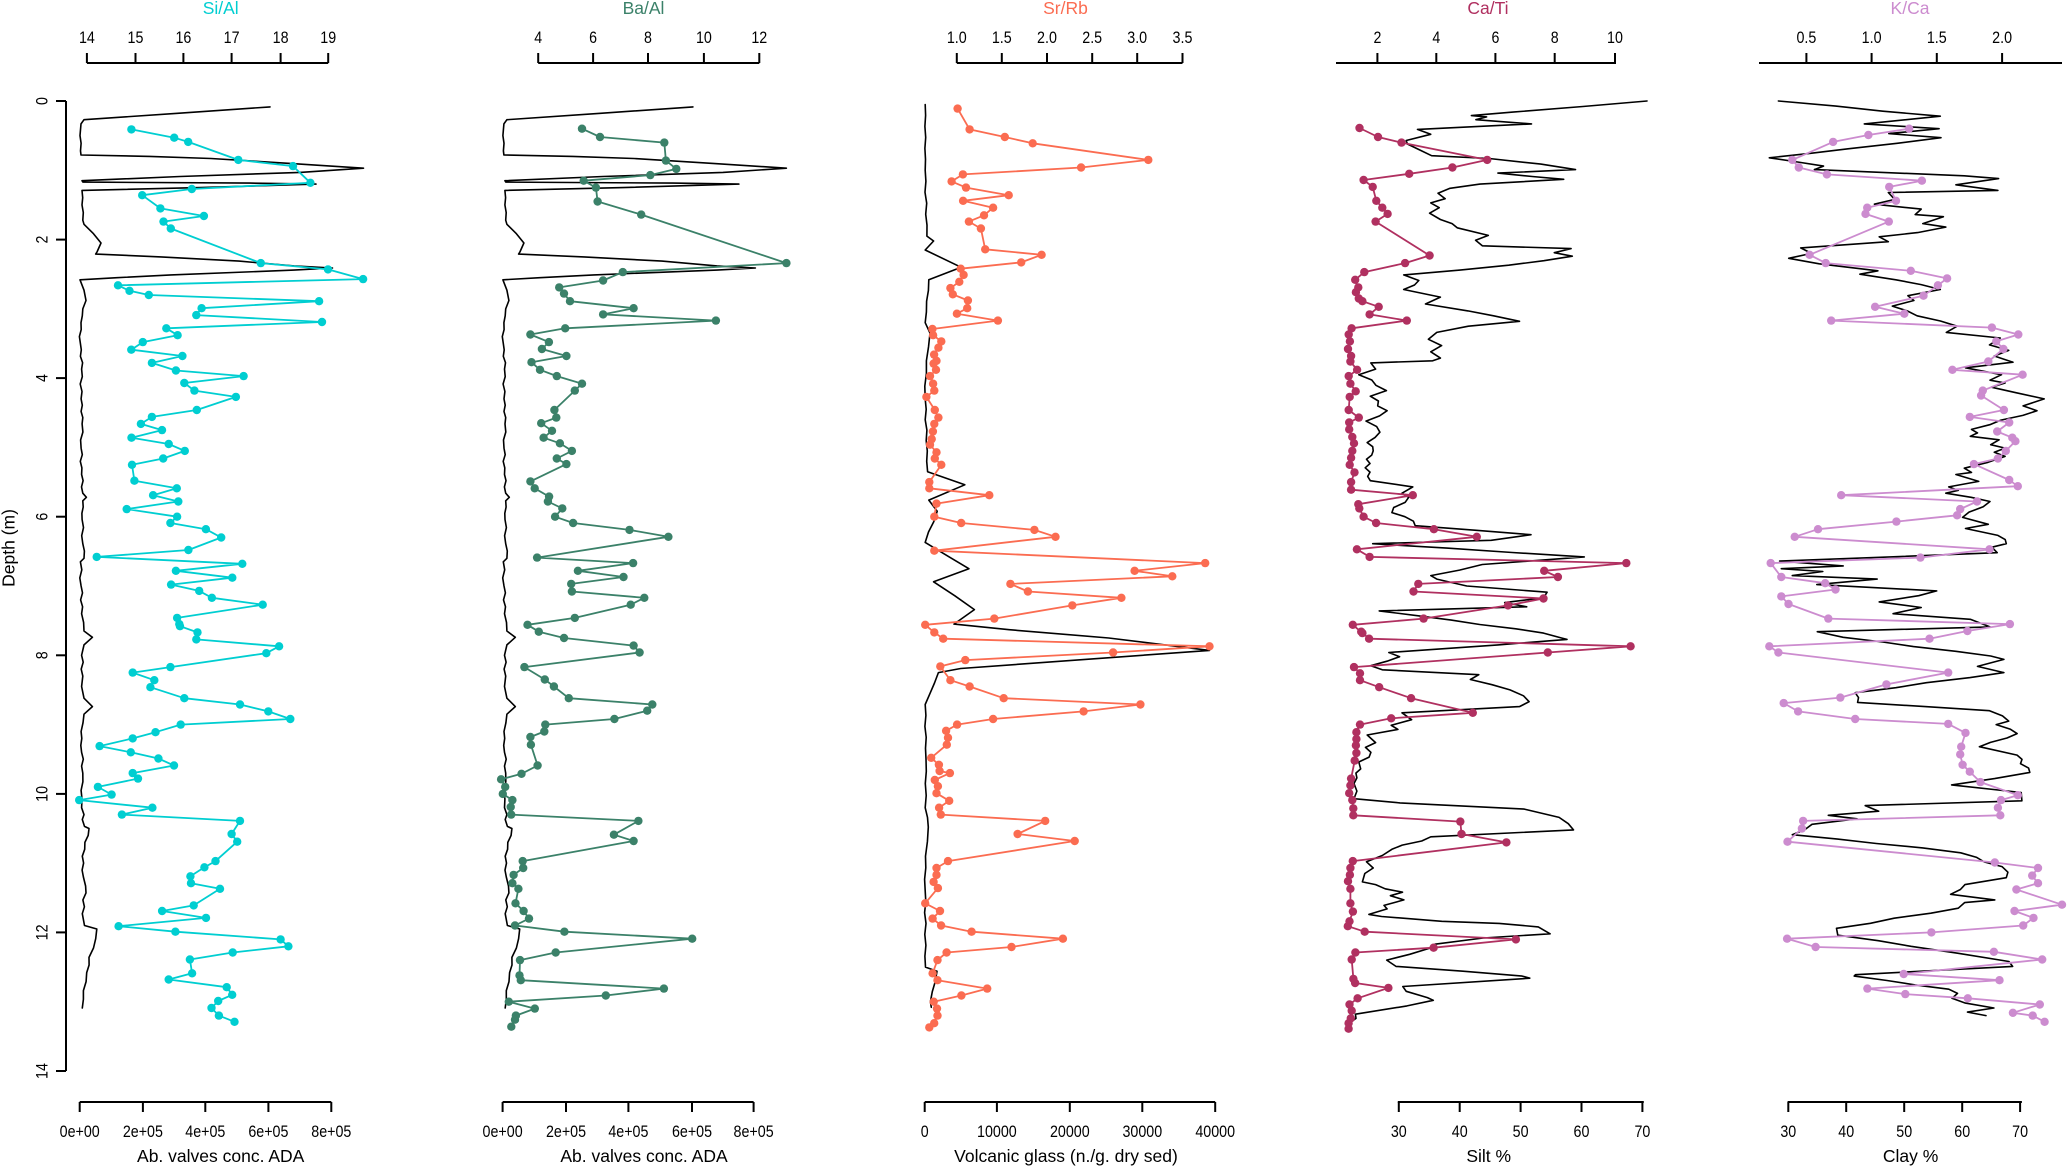 This screenshot has width=2067, height=1172. What do you see at coordinates (1806, 37) in the screenshot?
I see `svg-text: 0.5` at bounding box center [1806, 37].